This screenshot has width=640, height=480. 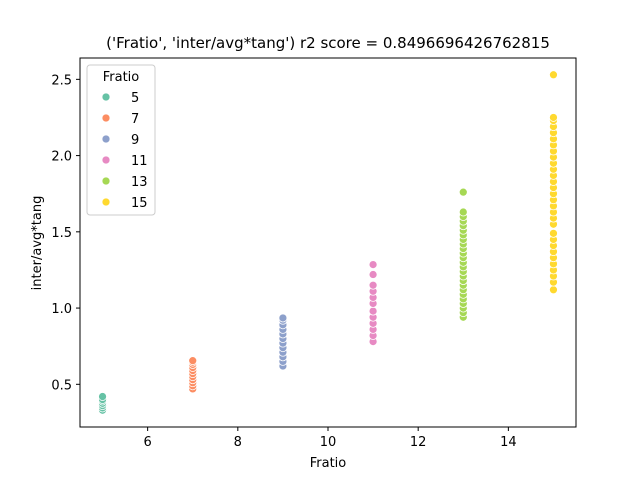 I want to click on x-tick-label: 14, so click(x=508, y=442).